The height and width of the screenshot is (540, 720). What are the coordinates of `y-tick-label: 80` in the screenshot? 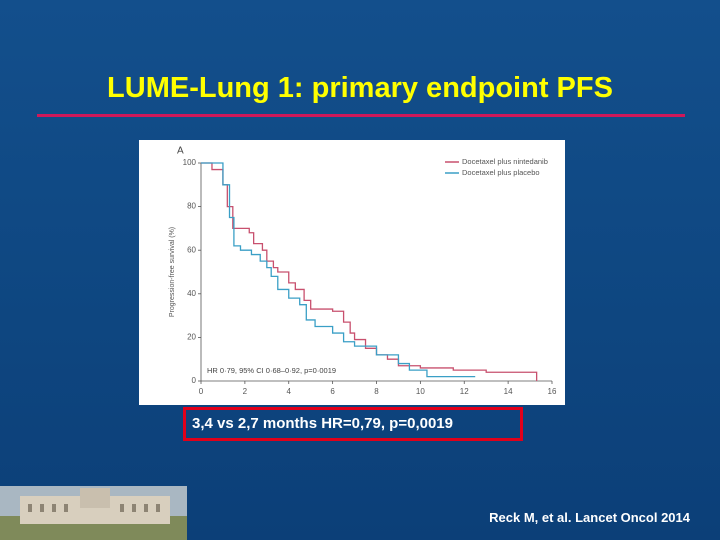 It's located at (191, 206).